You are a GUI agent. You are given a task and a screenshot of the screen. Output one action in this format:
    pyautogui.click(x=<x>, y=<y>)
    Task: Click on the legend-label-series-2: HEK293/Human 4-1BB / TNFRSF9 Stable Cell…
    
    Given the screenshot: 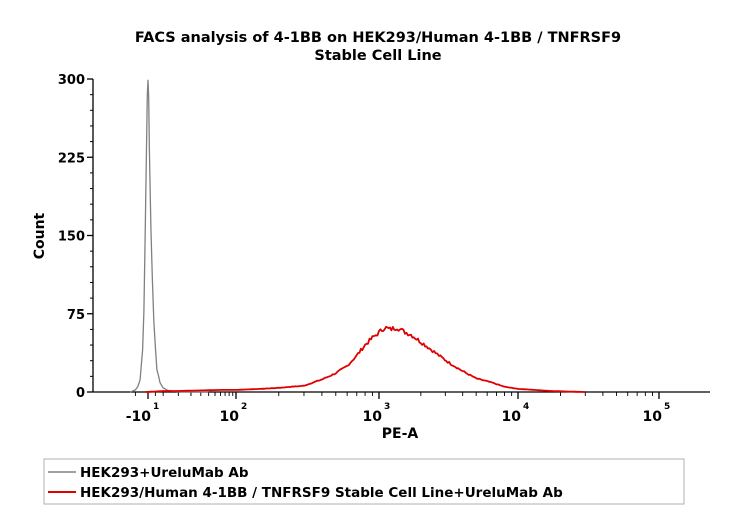 What is the action you would take?
    pyautogui.click(x=321, y=493)
    